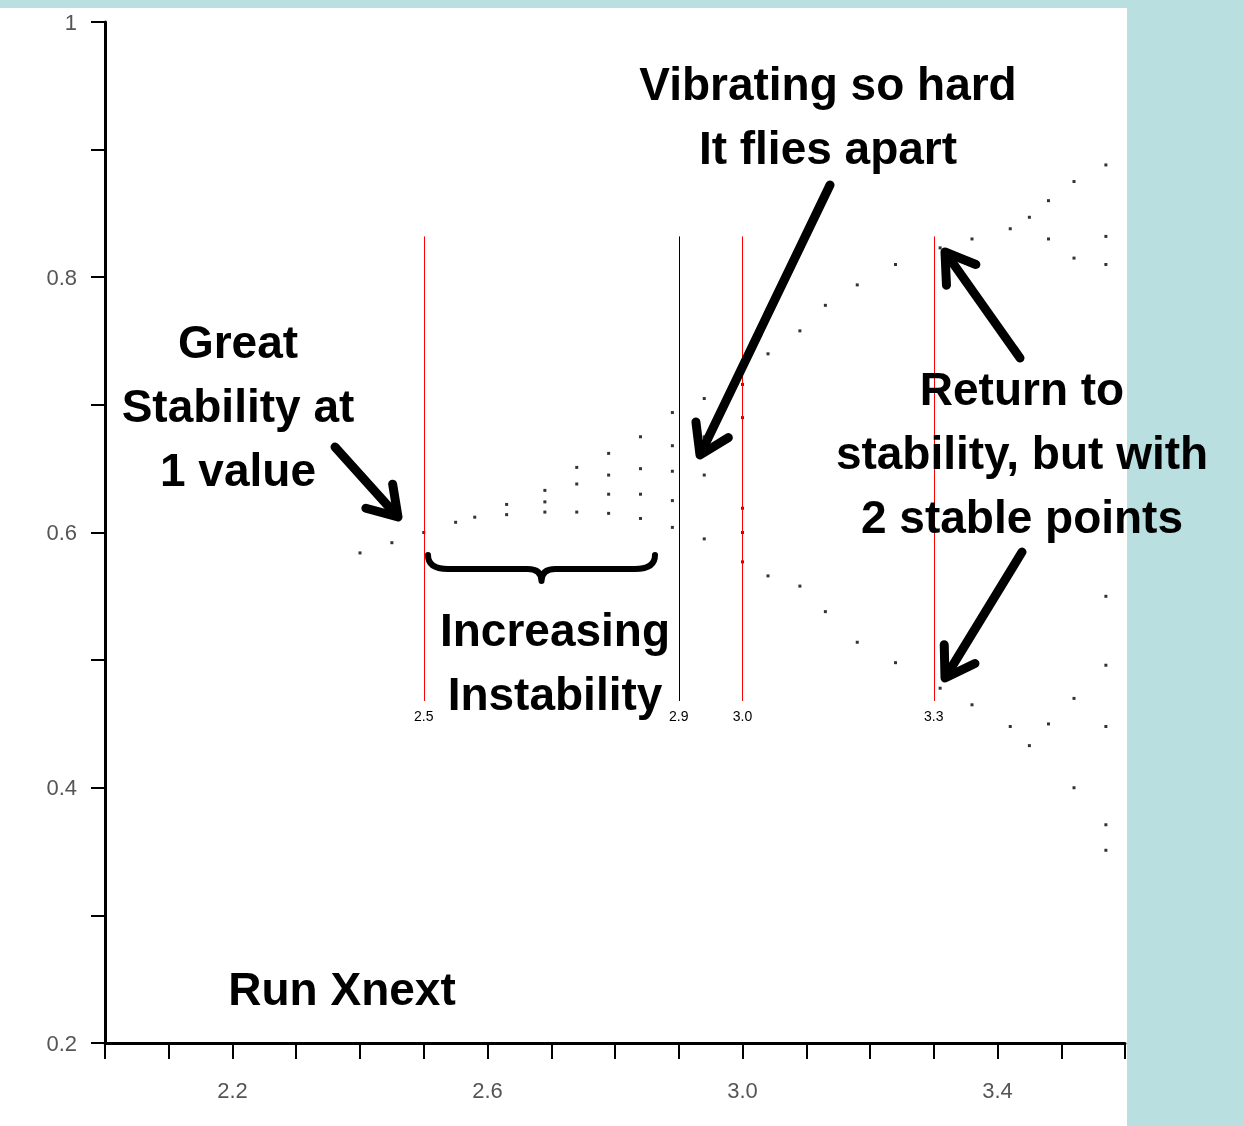 This screenshot has height=1126, width=1243. I want to click on y-tick-label: 0.4, so click(61, 788).